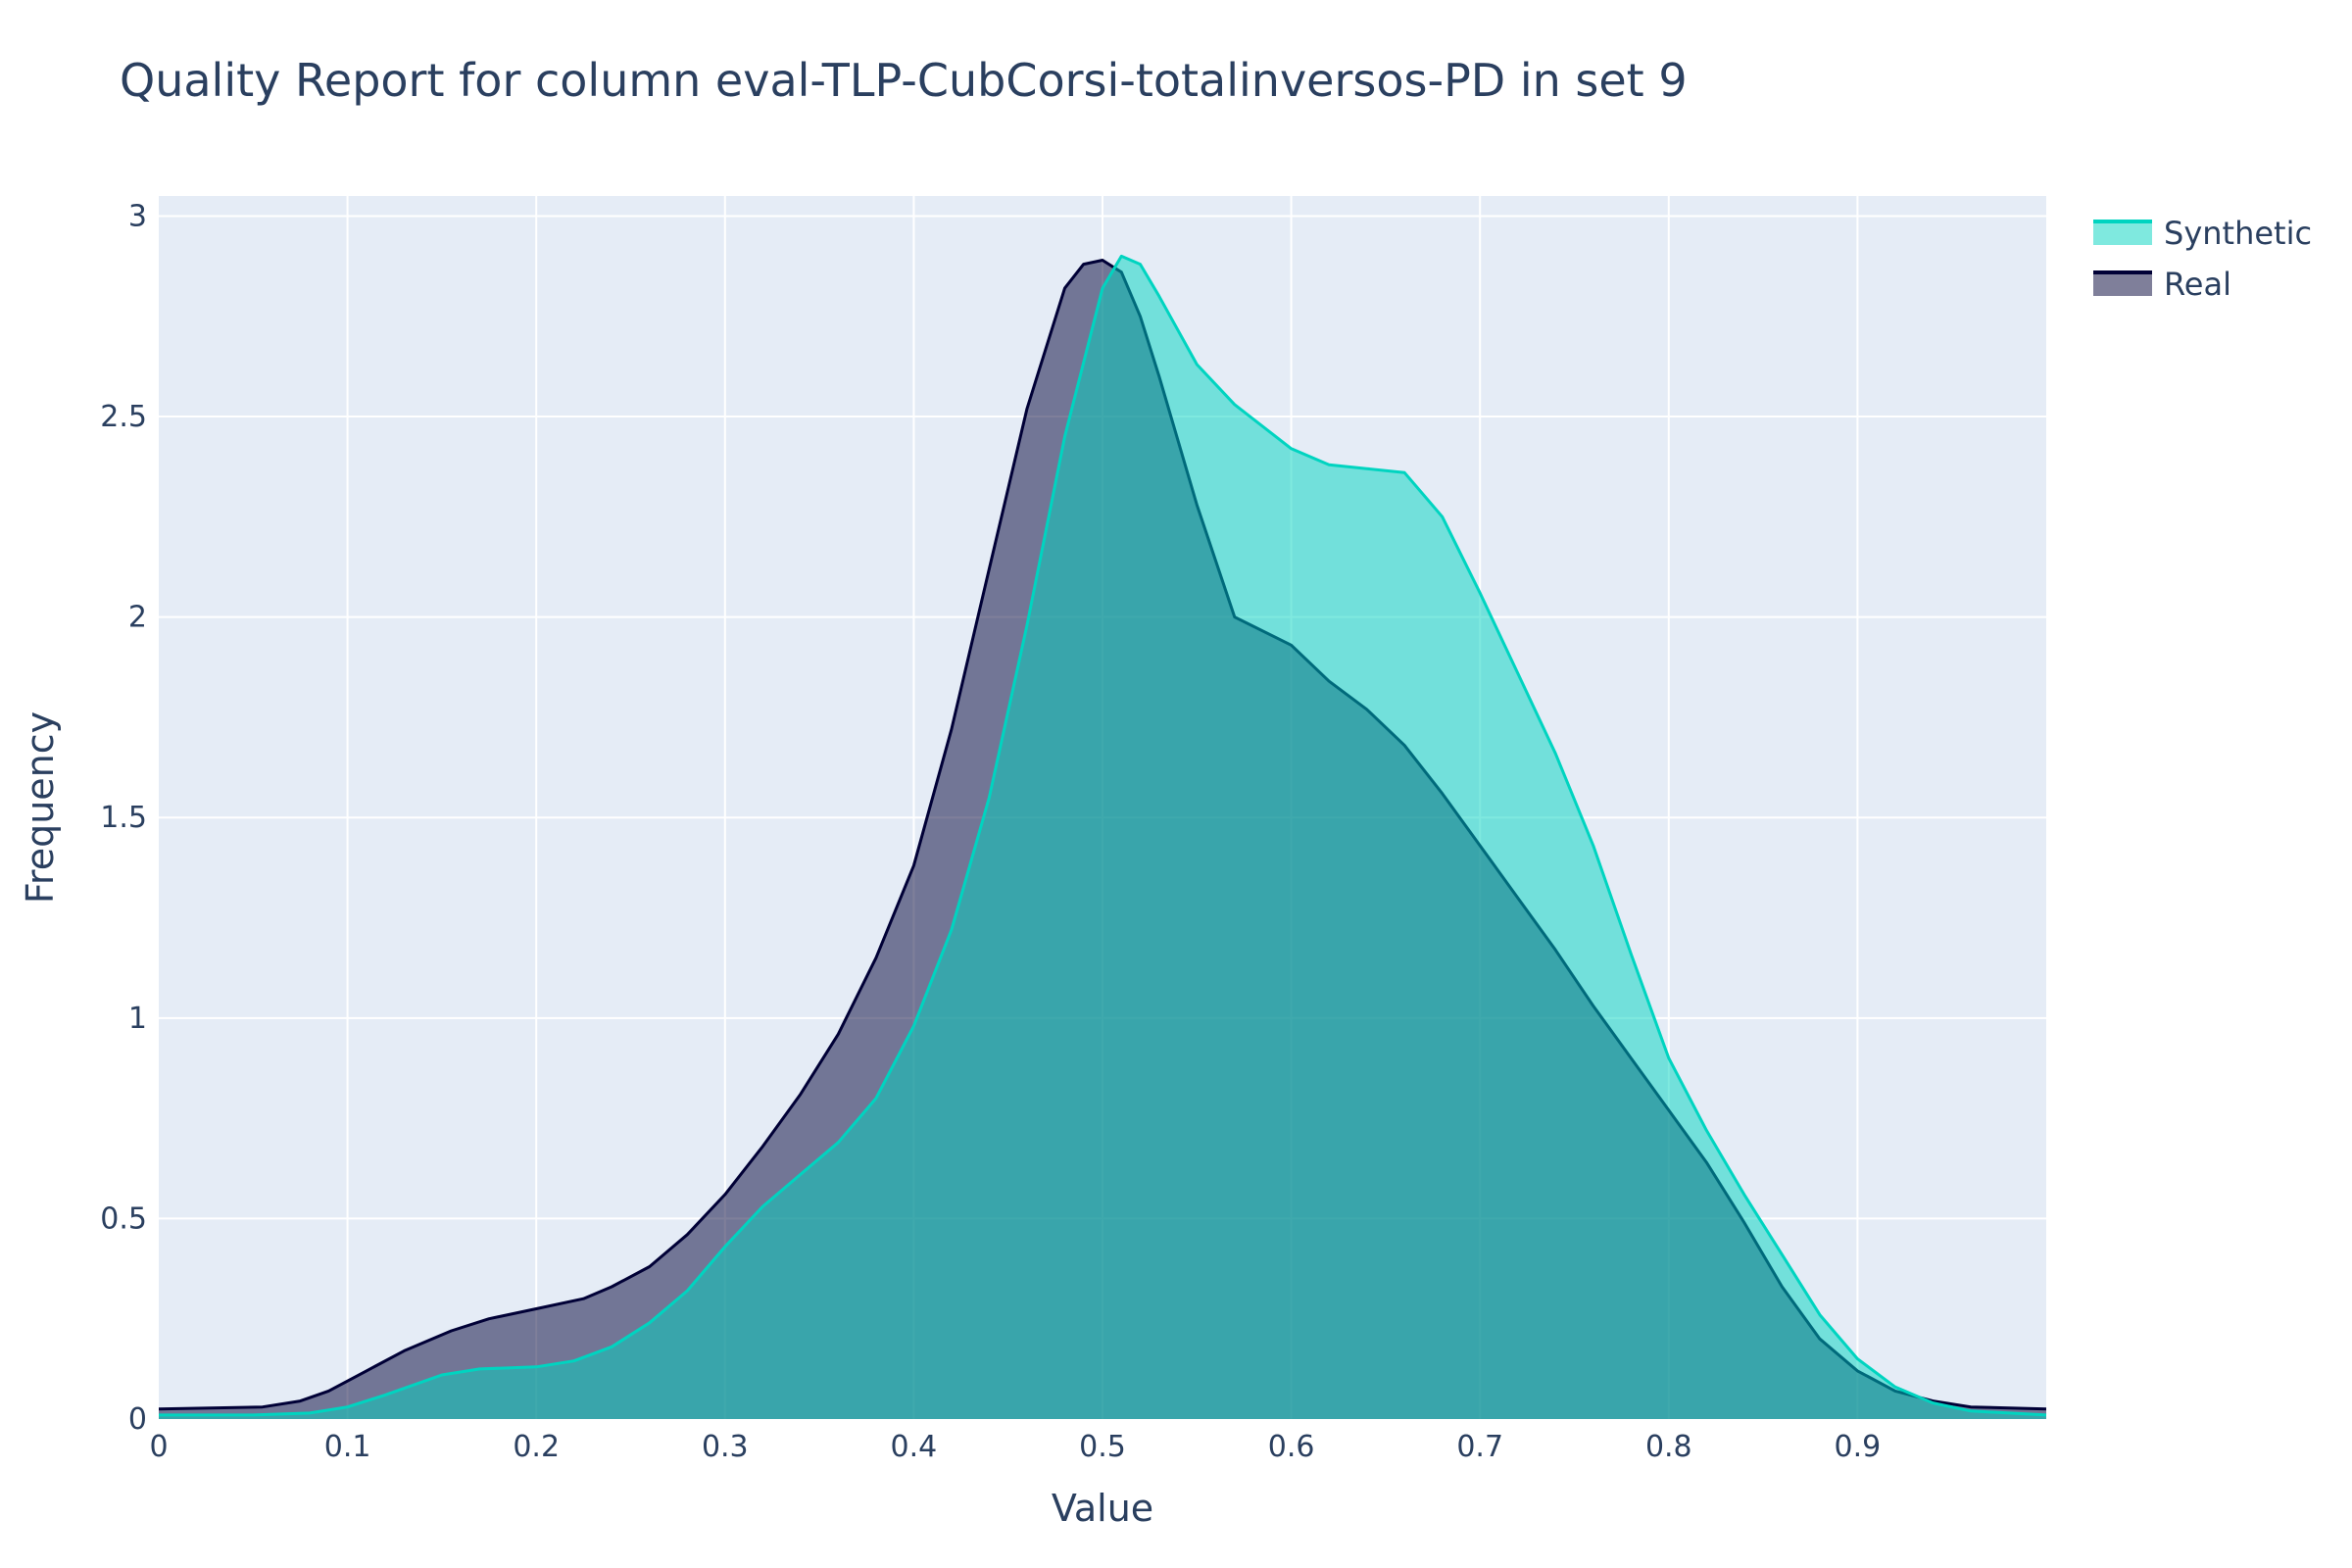 The width and height of the screenshot is (2352, 1568). What do you see at coordinates (124, 818) in the screenshot?
I see `y-tick-label: 1.5` at bounding box center [124, 818].